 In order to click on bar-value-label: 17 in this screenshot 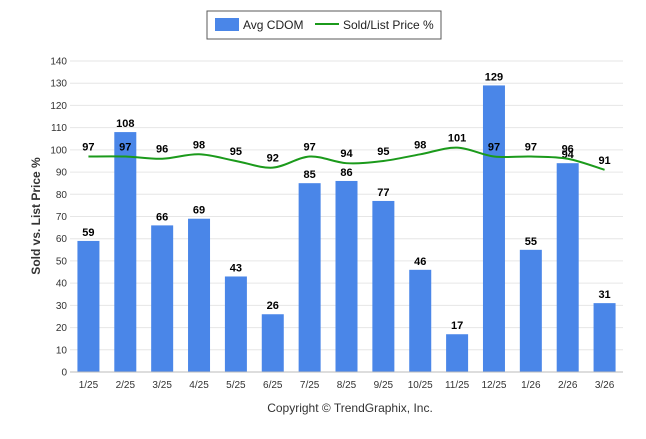, I will do `click(457, 326)`.